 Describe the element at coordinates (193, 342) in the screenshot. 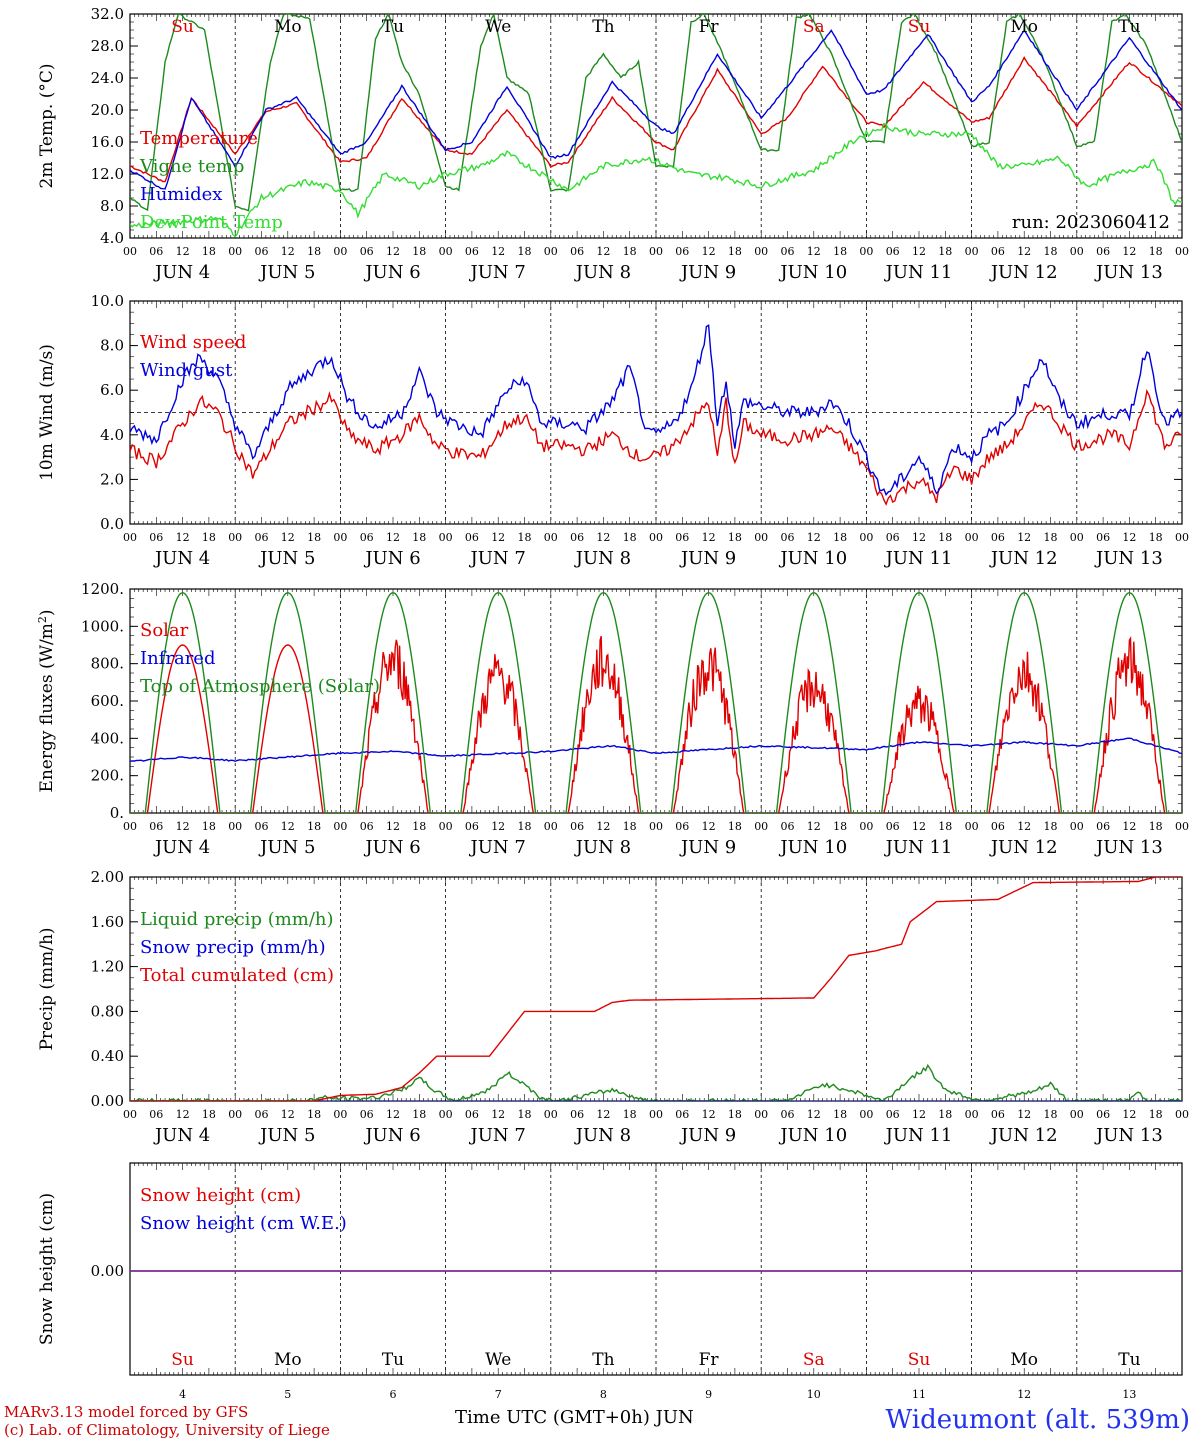

I see `legend-entry: Wind speed` at that location.